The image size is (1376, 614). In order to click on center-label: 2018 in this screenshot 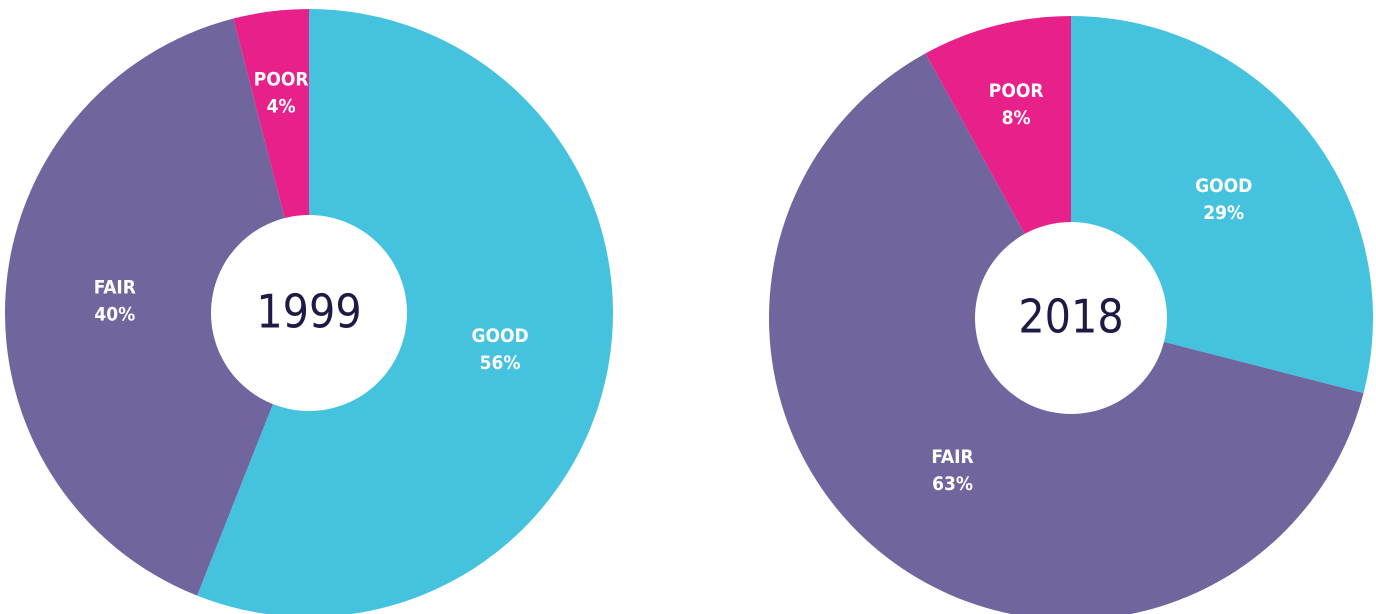, I will do `click(1070, 317)`.